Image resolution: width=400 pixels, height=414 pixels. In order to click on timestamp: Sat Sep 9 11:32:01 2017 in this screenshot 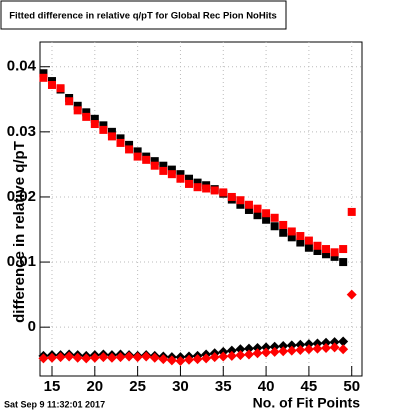, I will do `click(54, 404)`.